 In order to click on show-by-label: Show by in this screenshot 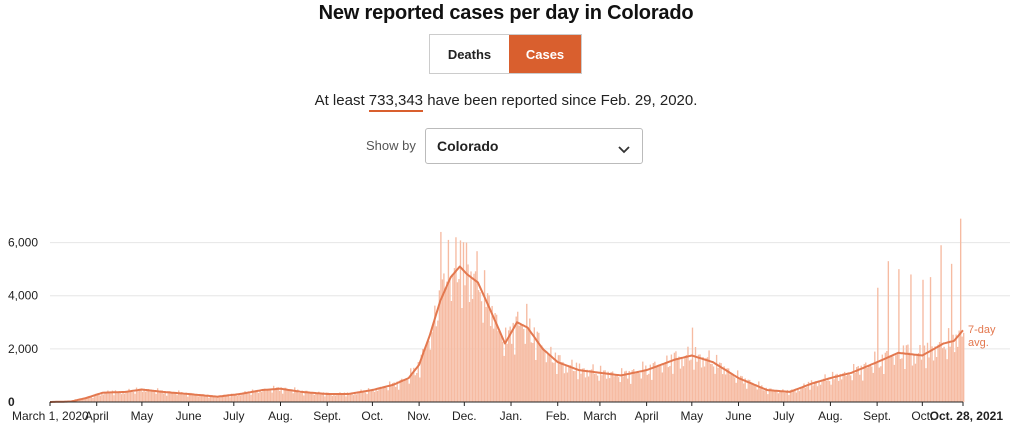, I will do `click(391, 145)`.